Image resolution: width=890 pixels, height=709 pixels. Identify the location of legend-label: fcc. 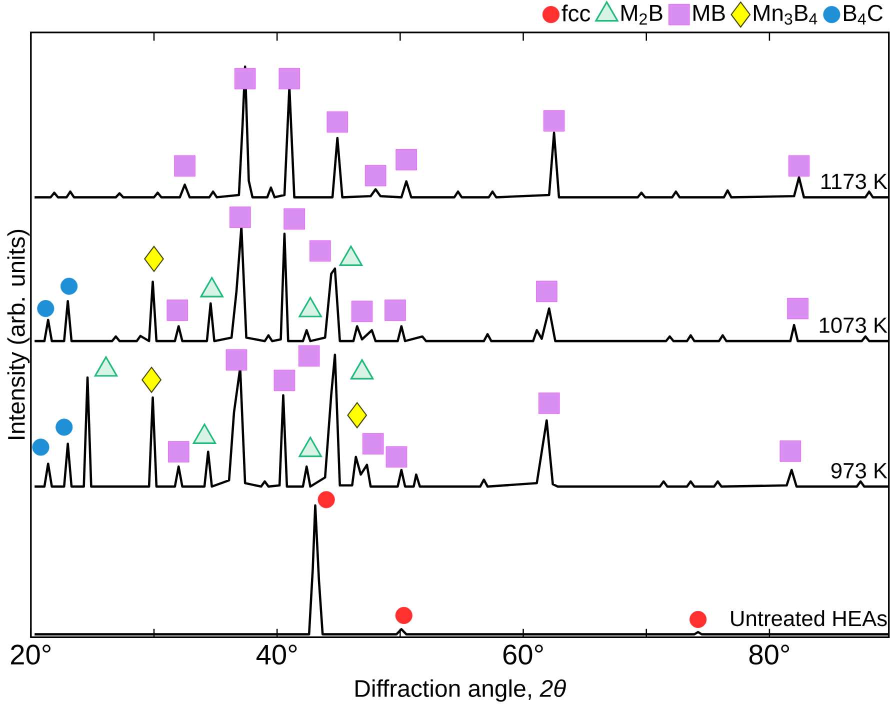
(576, 13).